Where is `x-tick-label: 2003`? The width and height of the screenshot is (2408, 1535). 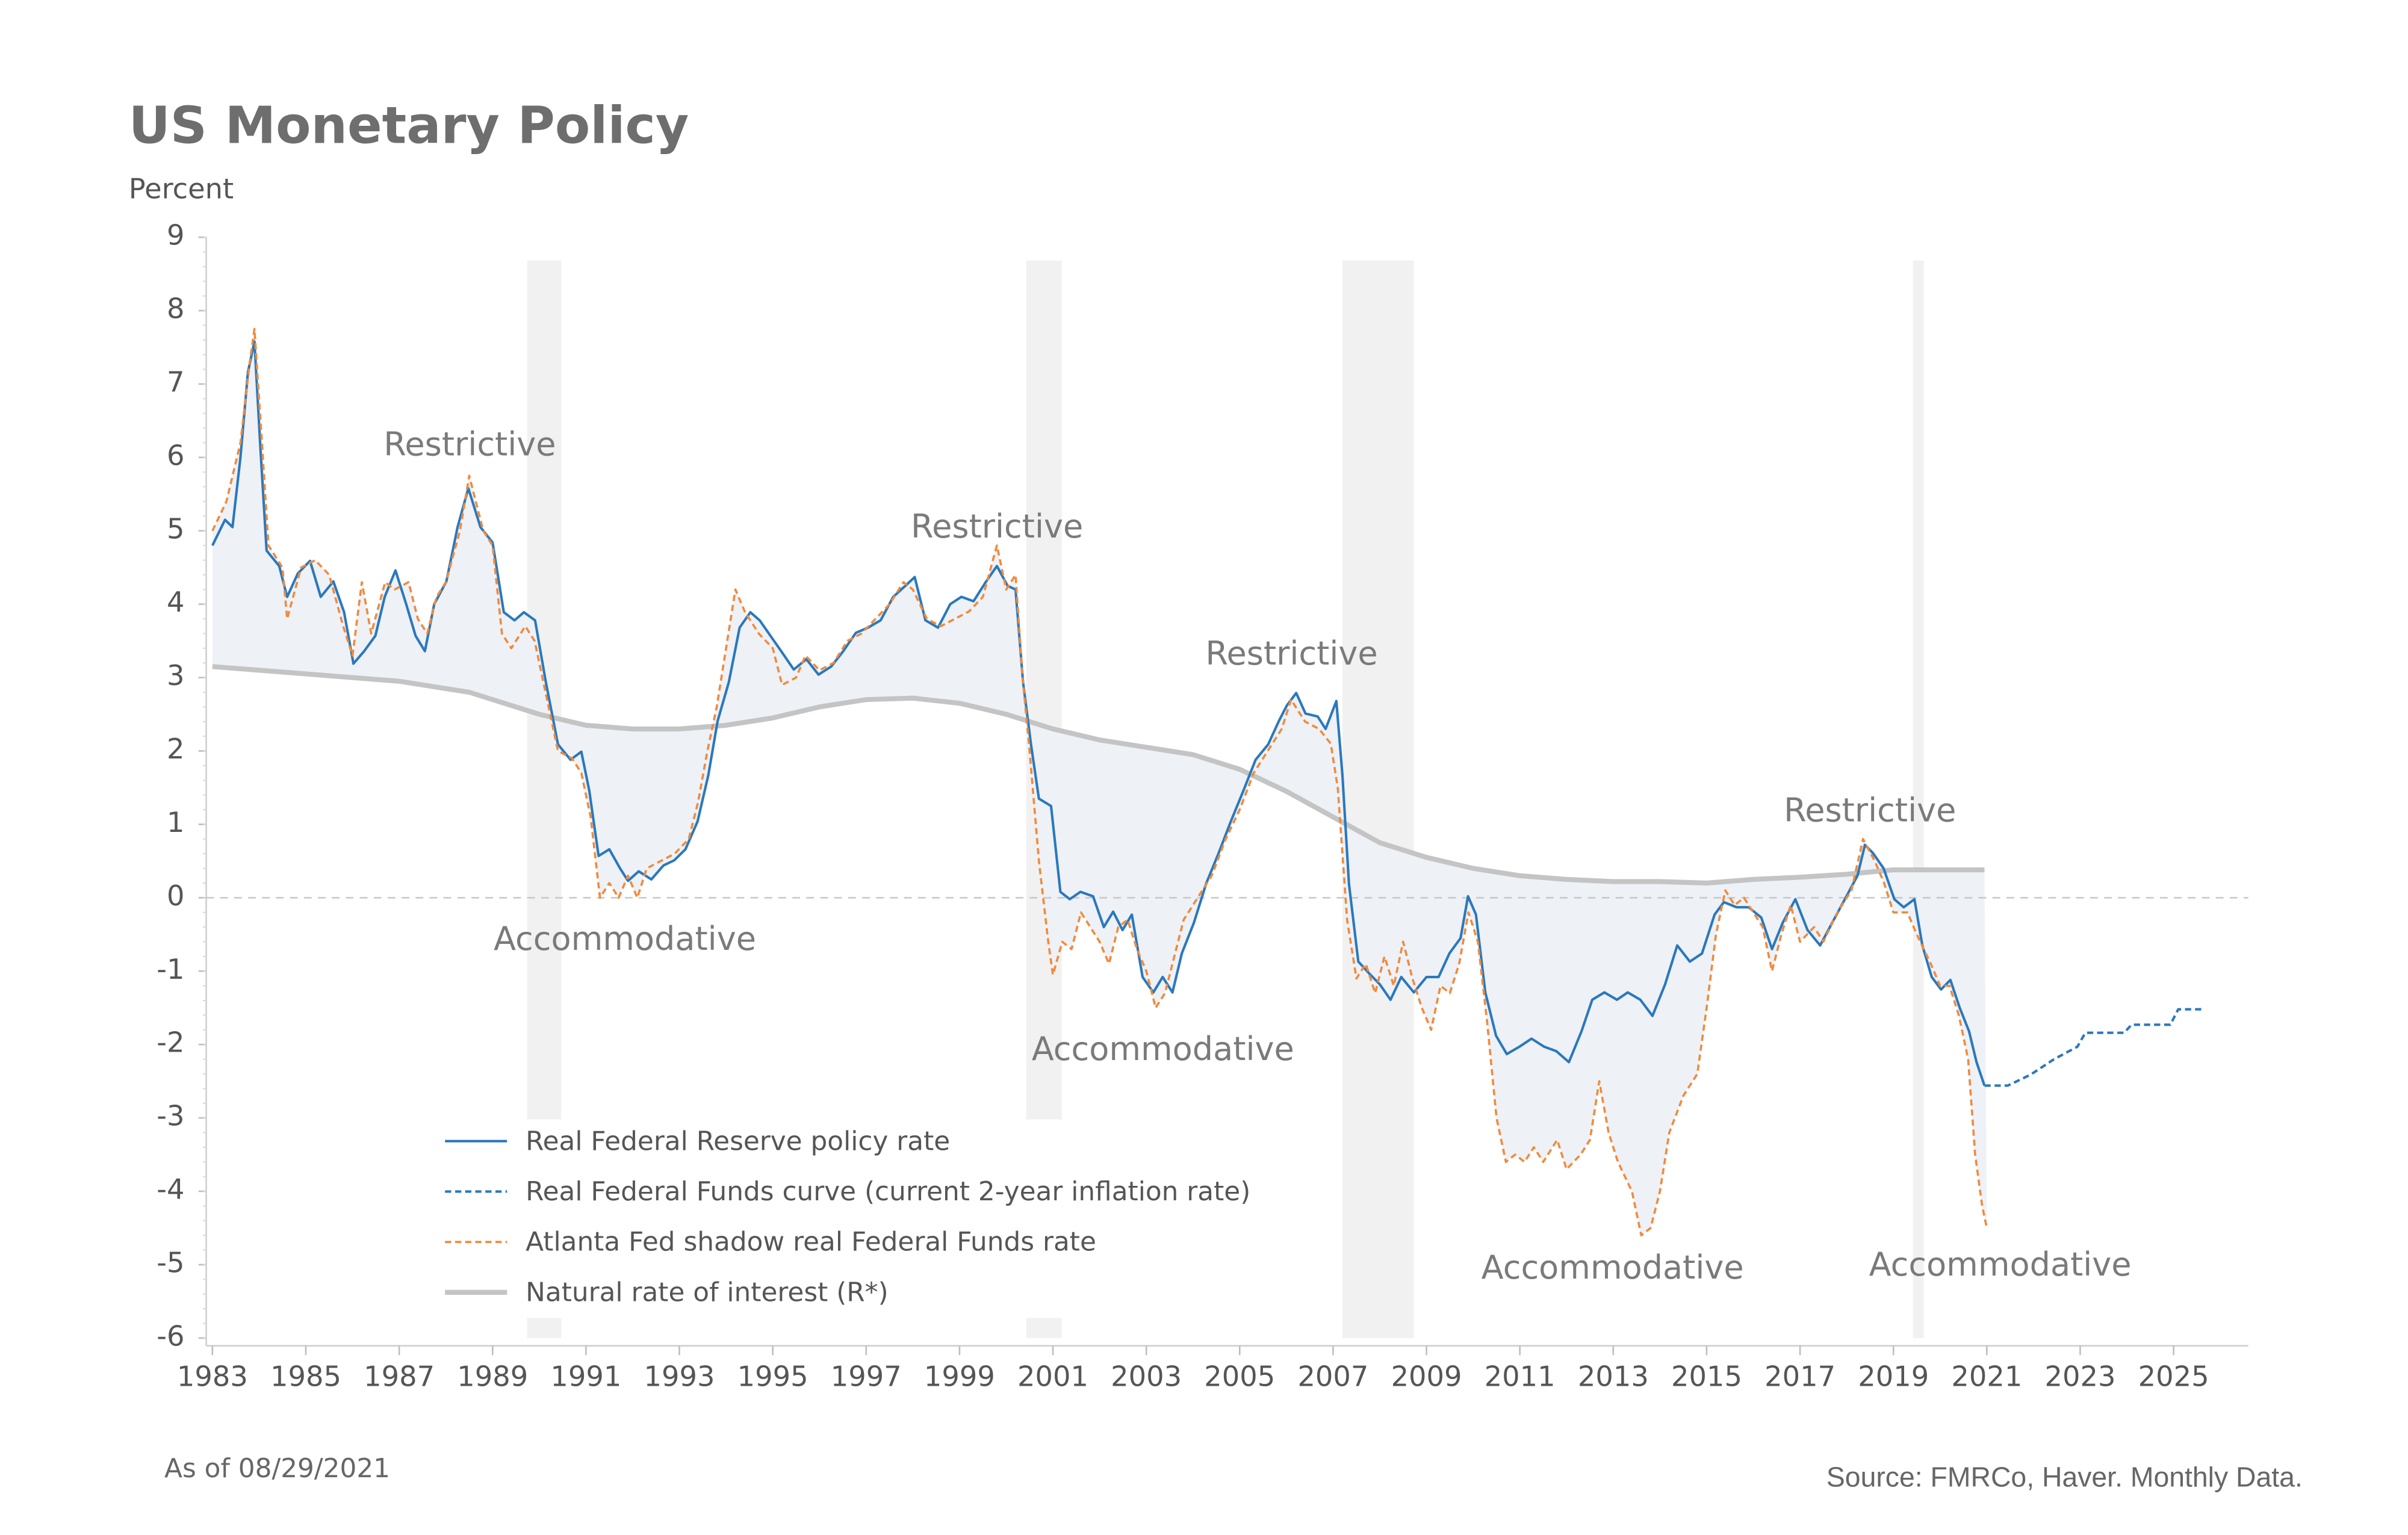 x-tick-label: 2003 is located at coordinates (1146, 1376).